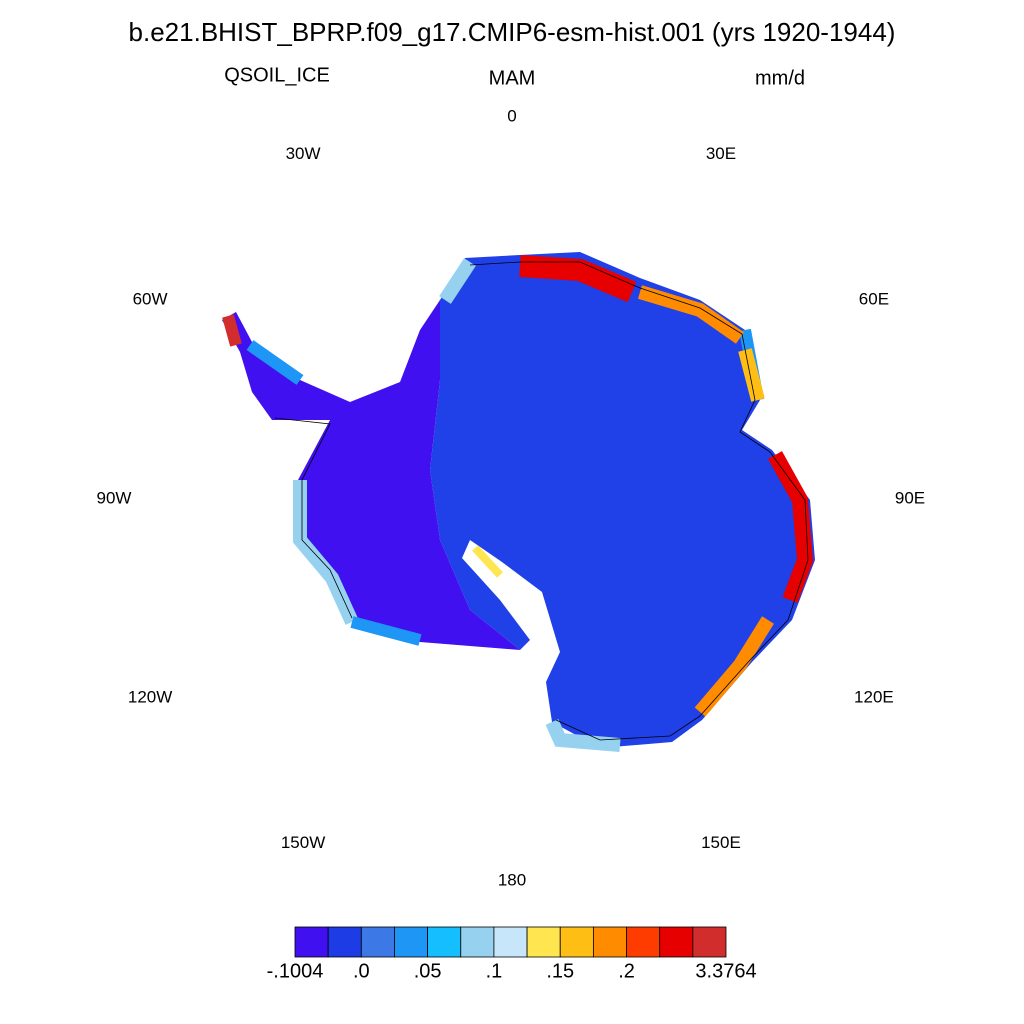  Describe the element at coordinates (721, 153) in the screenshot. I see `longitude-label: 30E` at that location.